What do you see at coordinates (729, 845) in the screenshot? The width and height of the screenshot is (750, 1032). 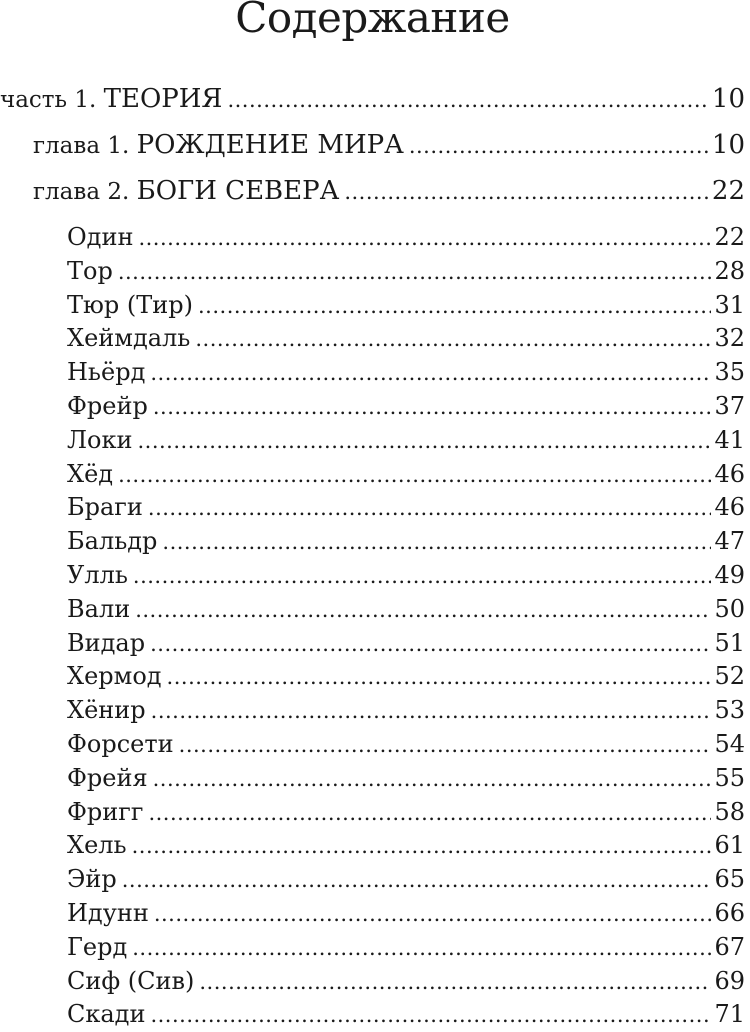 I see `page-number: 61` at bounding box center [729, 845].